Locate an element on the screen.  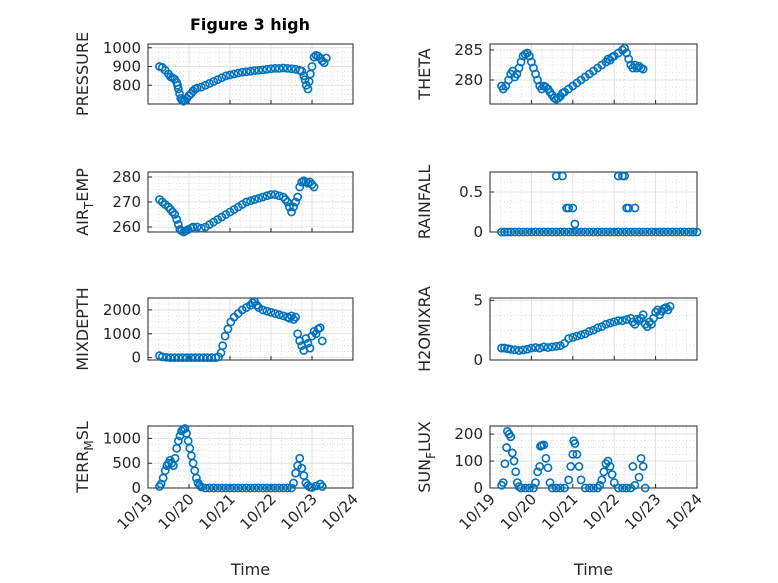
y-axis-label: TERRMSL is located at coordinates (84, 457).